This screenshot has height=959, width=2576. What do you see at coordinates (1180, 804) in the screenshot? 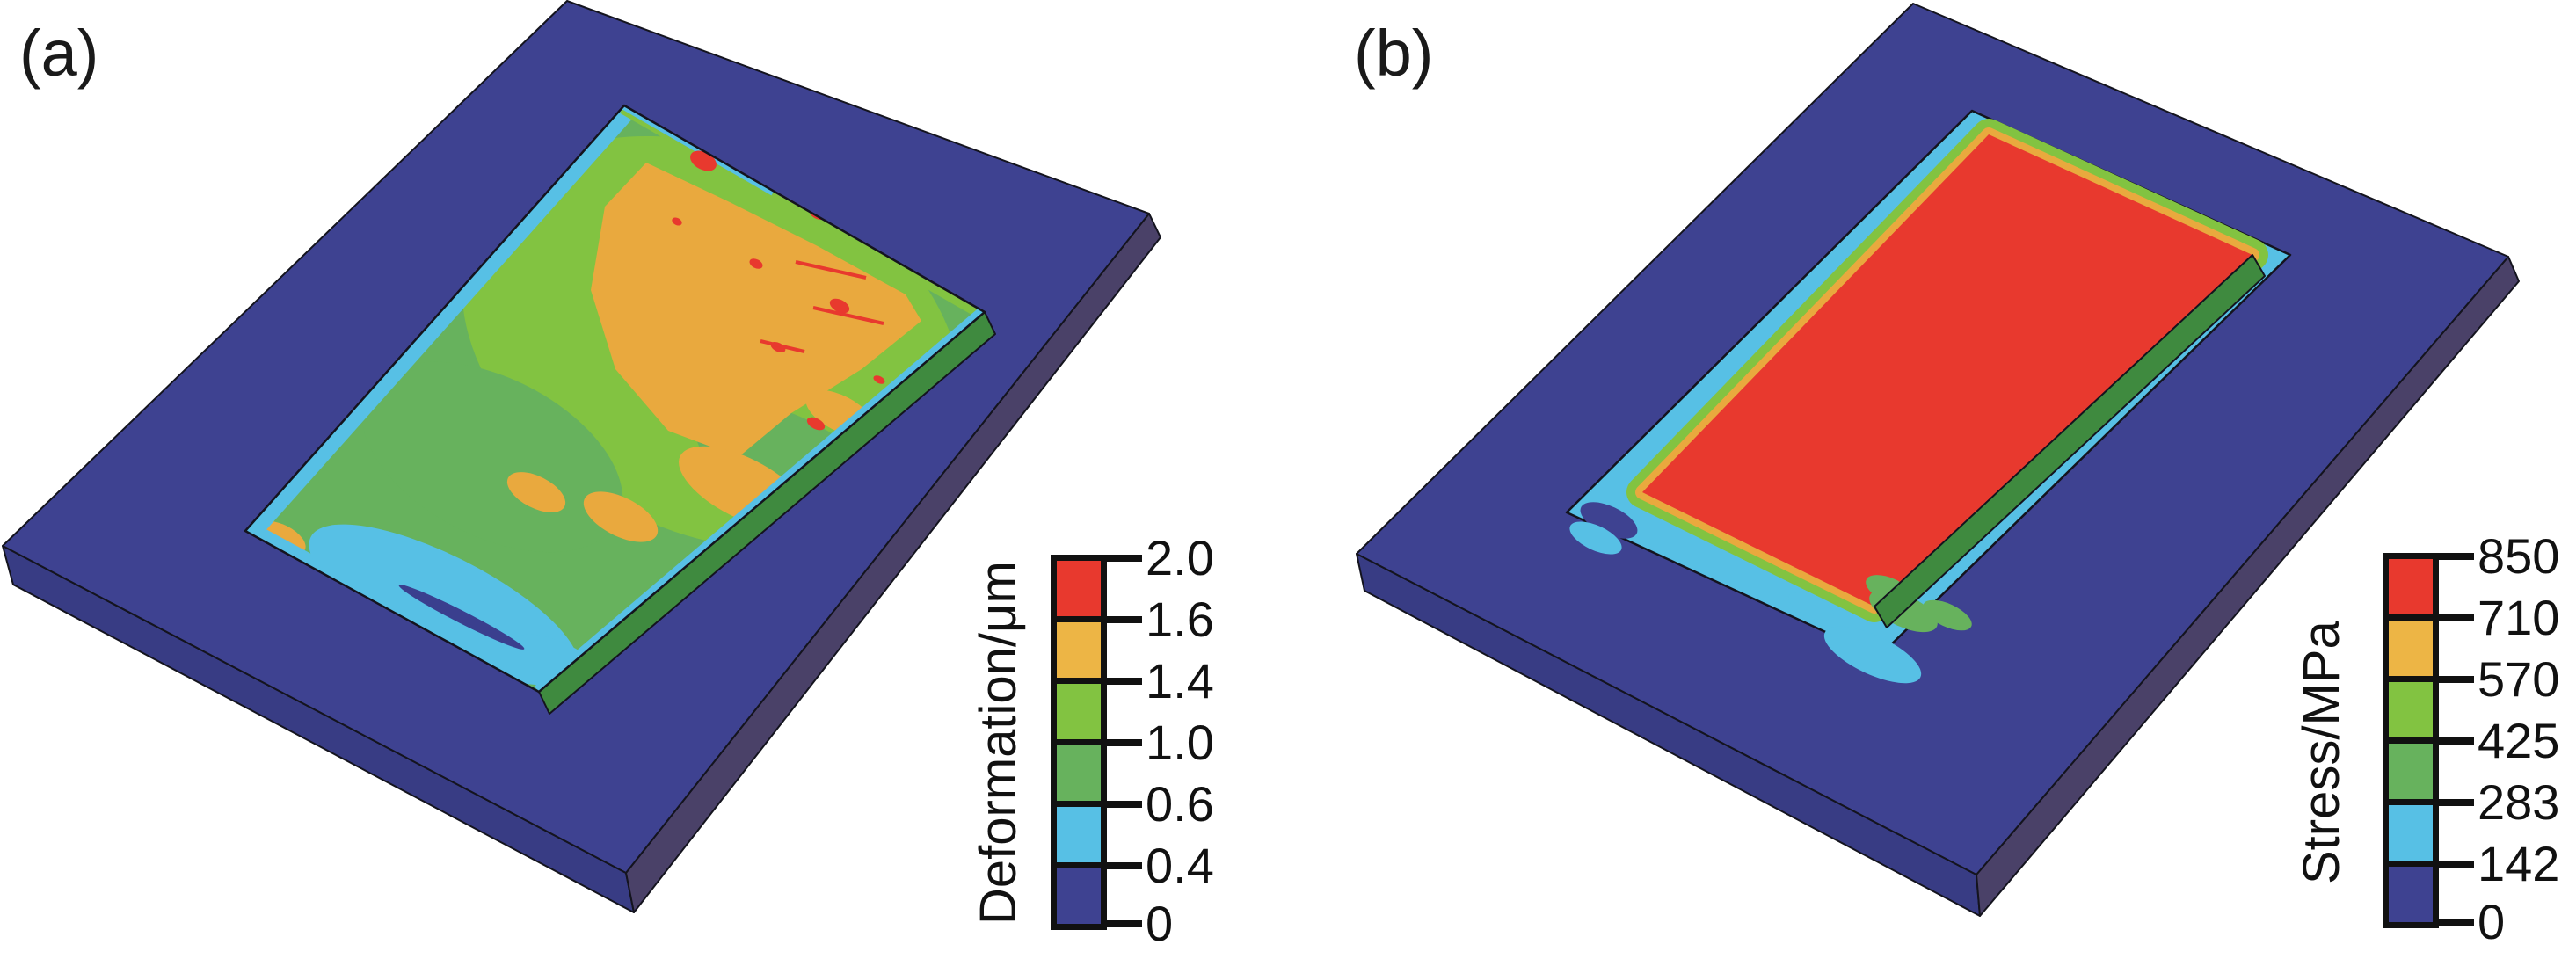
I see `colorbar-tick-label: 0.6` at bounding box center [1180, 804].